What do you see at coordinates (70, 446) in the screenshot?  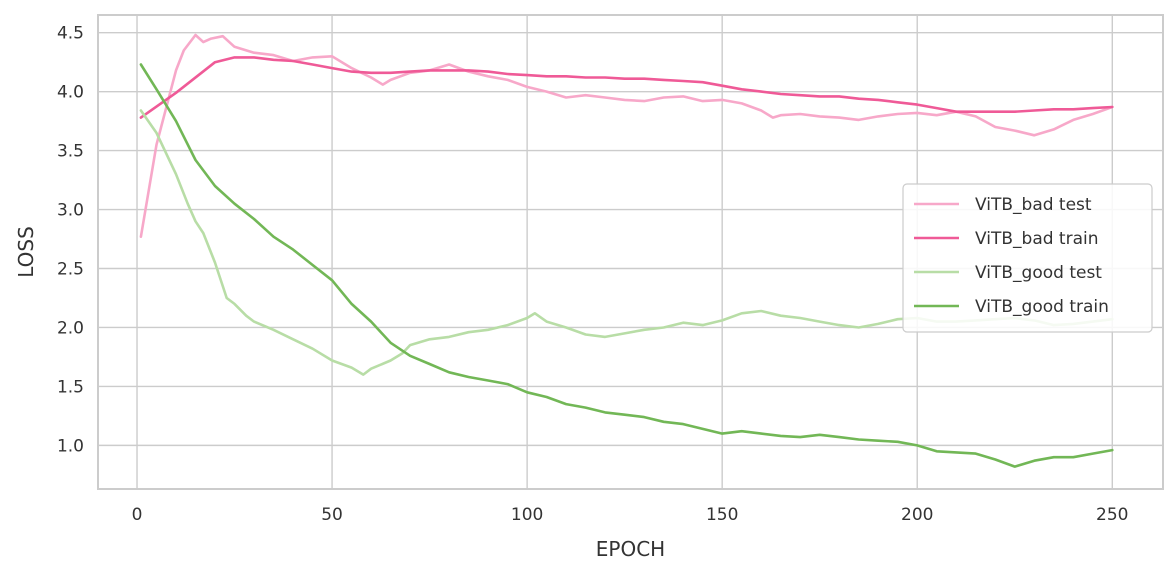 I see `y-tick-label: 1.0` at bounding box center [70, 446].